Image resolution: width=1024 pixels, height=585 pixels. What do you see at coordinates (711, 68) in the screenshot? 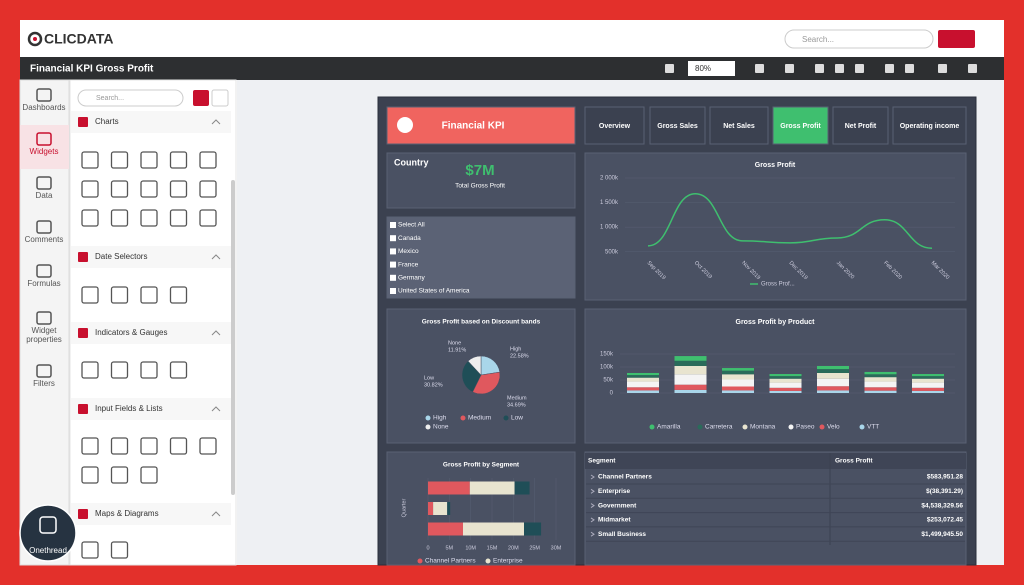
I see `zoom-box` at bounding box center [711, 68].